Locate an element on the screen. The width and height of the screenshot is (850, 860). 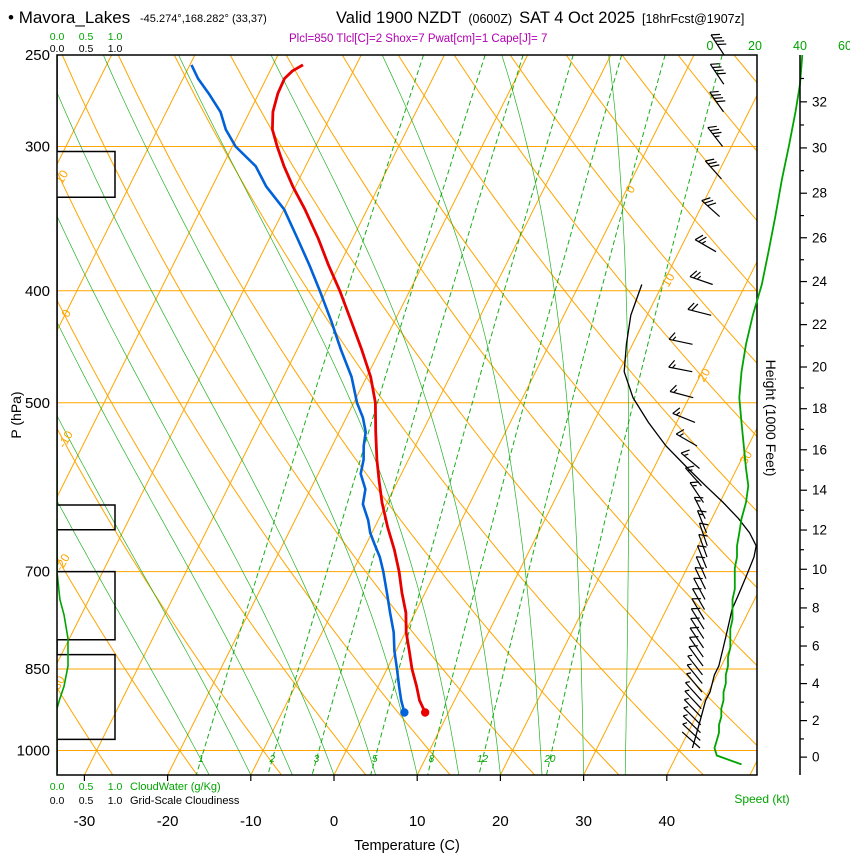
cloud-scale-label: CloudWater (g/Kg) is located at coordinates (175, 787).